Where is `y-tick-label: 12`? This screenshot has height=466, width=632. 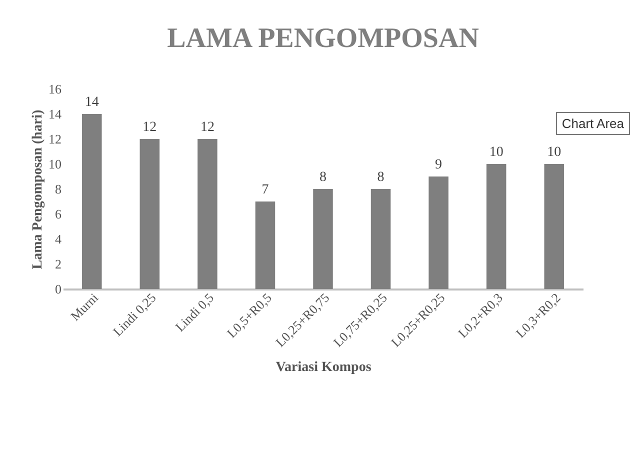 y-tick-label: 12 is located at coordinates (55, 139).